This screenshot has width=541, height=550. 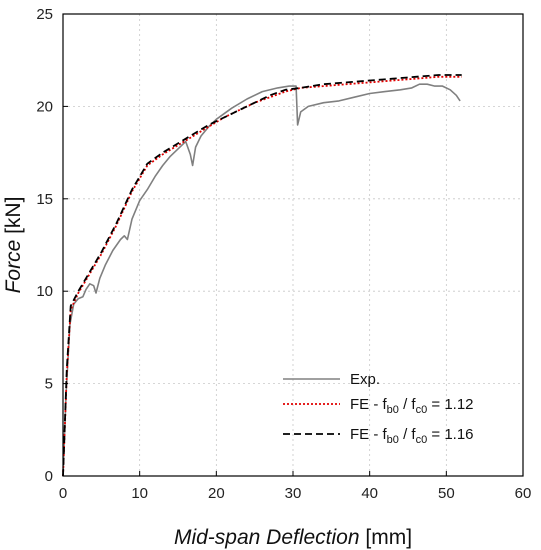 I want to click on legend-label: FE - fb0 / fc0 = 1.12, so click(x=412, y=406).